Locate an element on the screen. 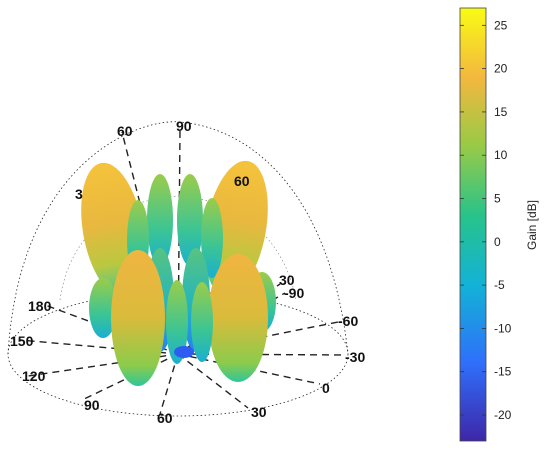 This screenshot has height=454, width=550. az-label-120: 120 is located at coordinates (34, 376).